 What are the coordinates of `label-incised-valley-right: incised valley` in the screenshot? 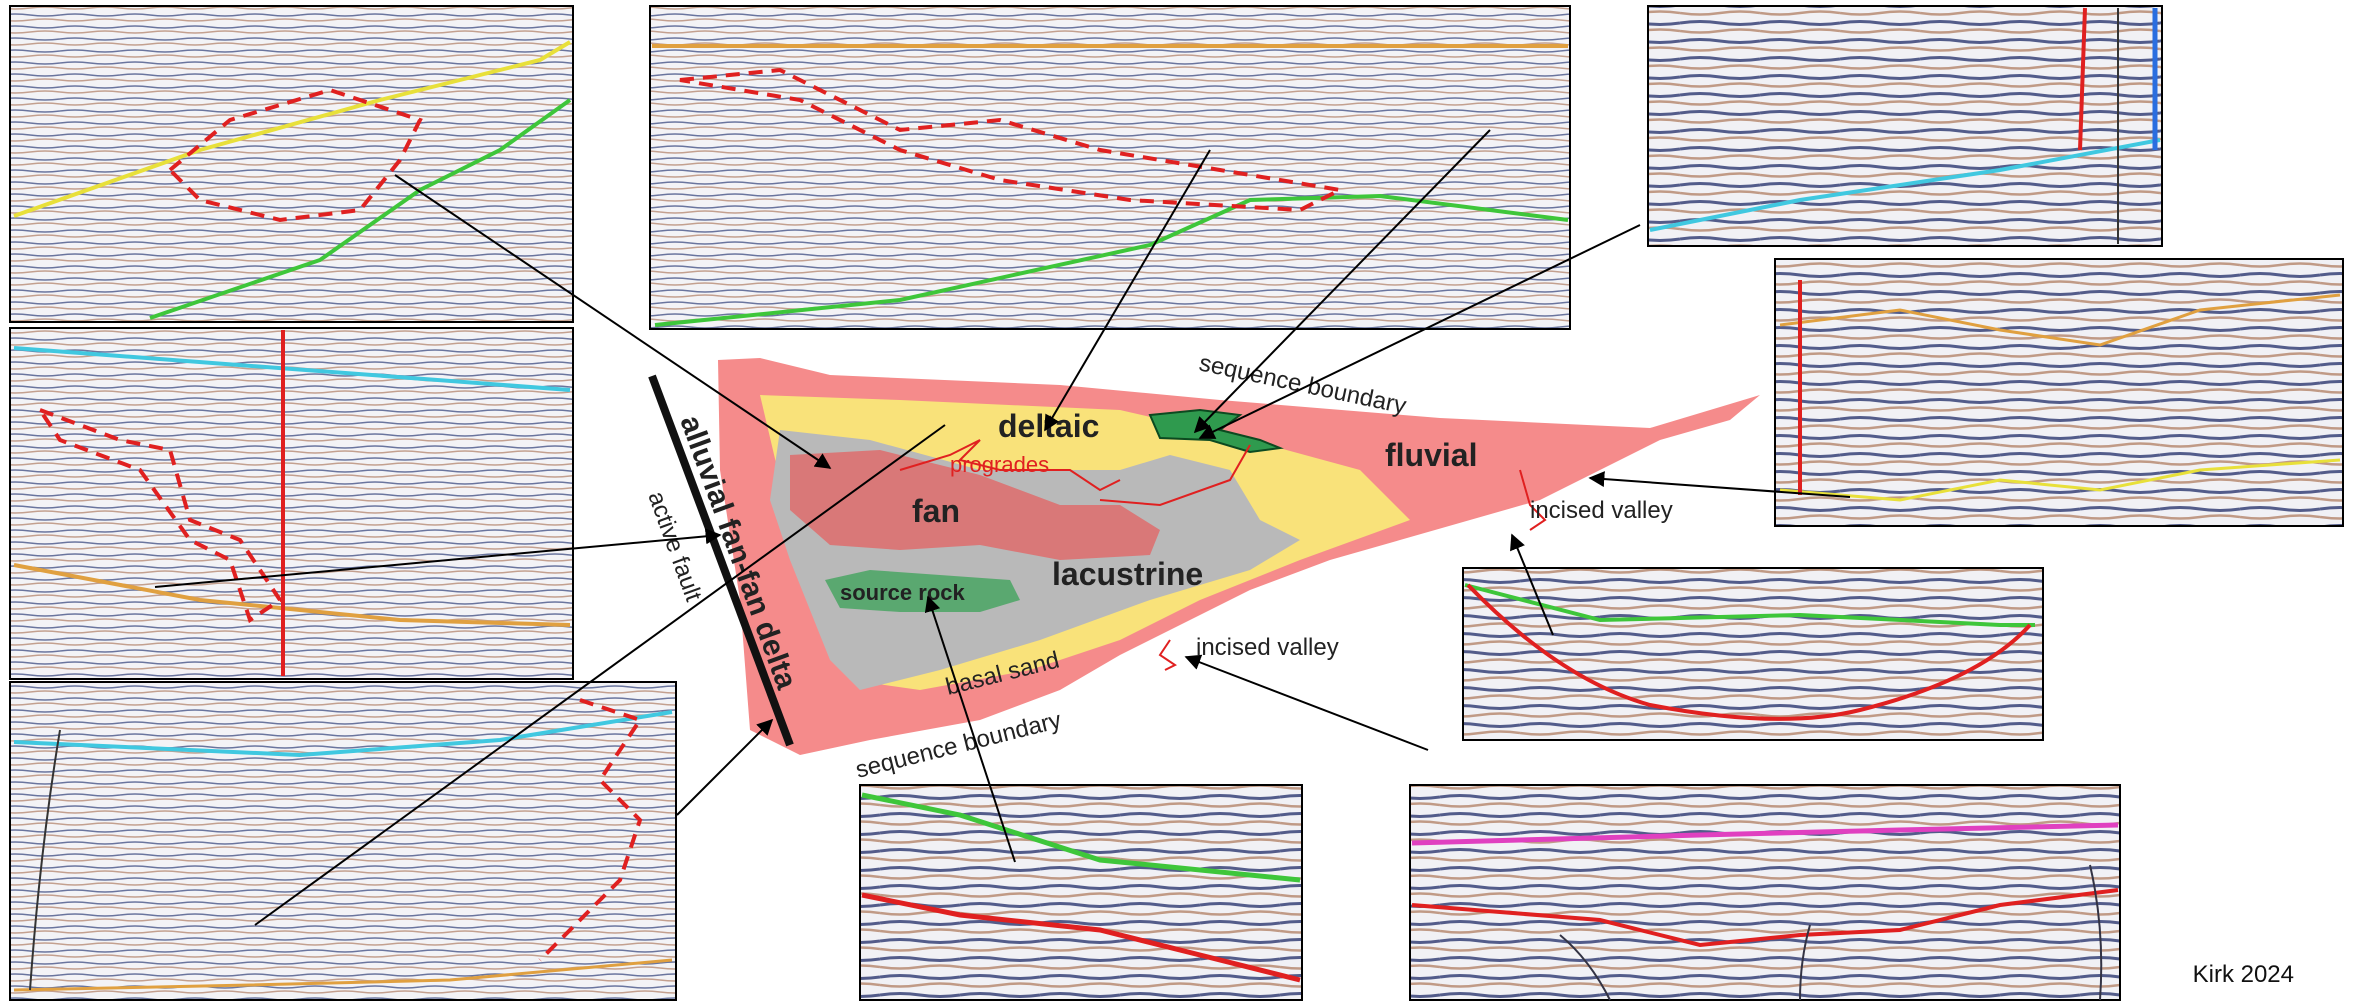 It's located at (1601, 510).